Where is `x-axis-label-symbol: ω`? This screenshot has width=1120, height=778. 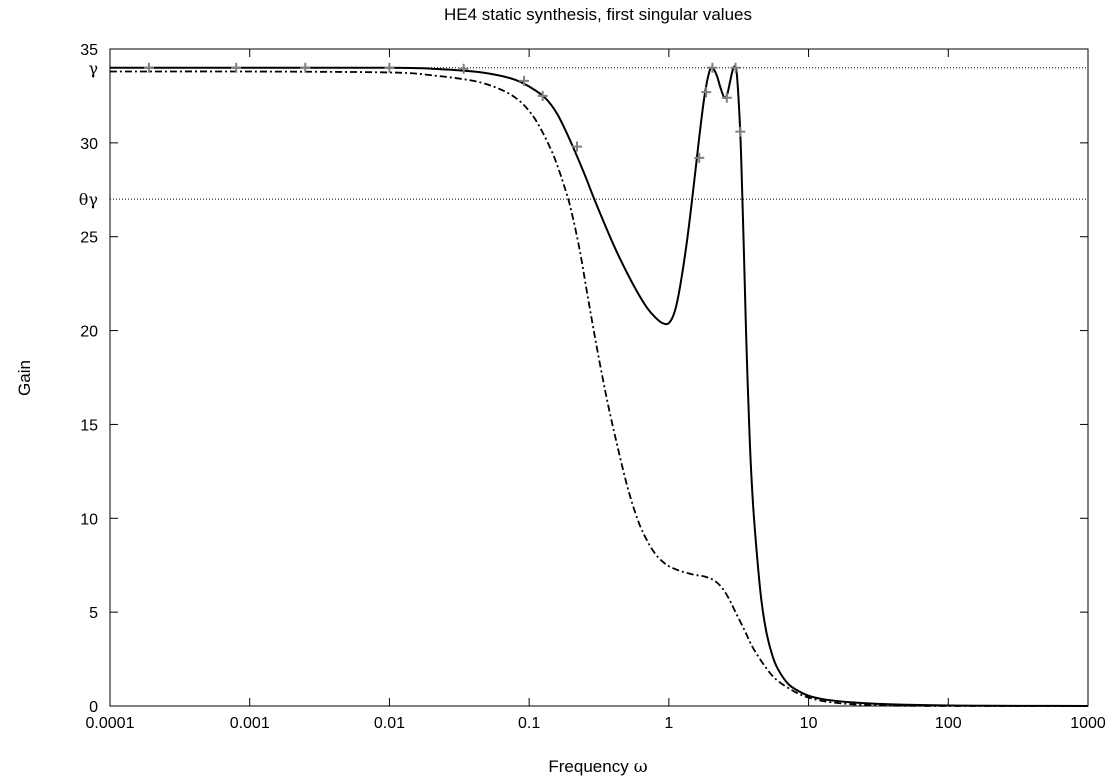 x-axis-label-symbol: ω is located at coordinates (641, 767).